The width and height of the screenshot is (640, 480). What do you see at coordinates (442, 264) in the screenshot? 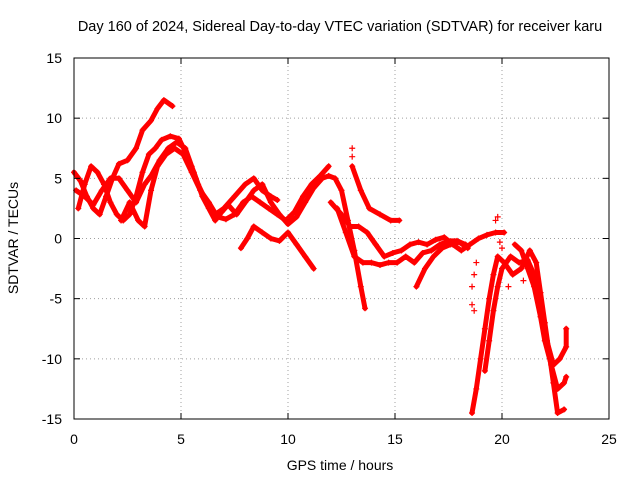
I see `series-satellite-track-I` at bounding box center [442, 264].